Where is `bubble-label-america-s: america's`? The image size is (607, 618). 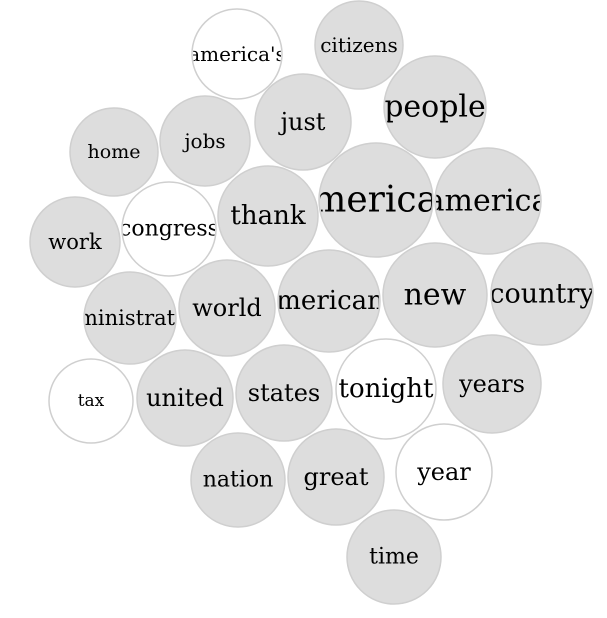 bubble-label-america-s: america's is located at coordinates (237, 54).